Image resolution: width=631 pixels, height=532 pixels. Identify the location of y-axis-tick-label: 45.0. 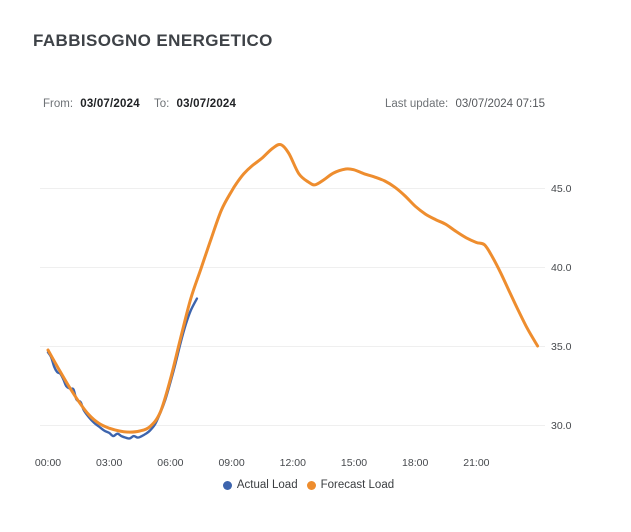
(561, 189).